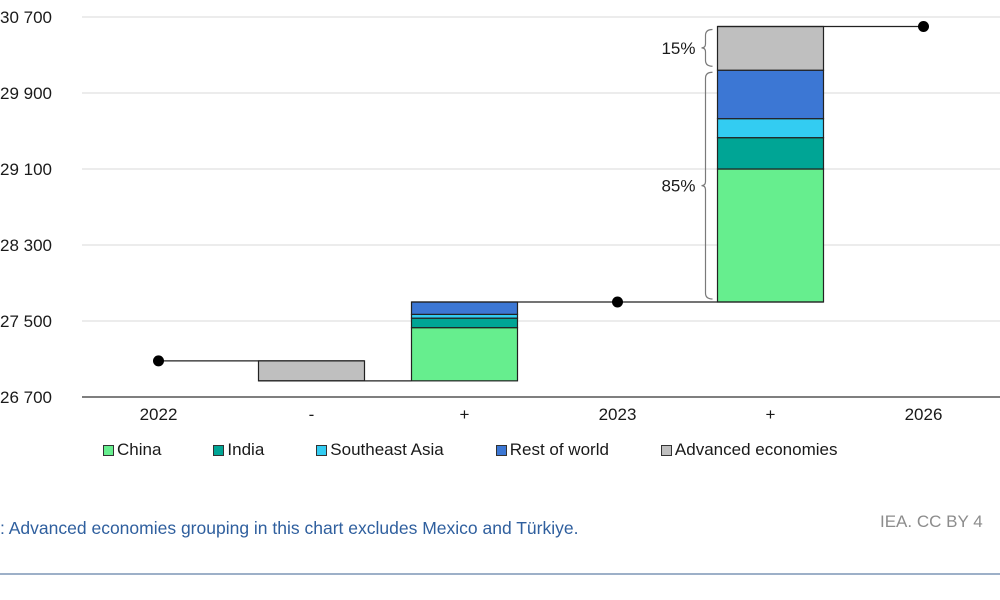  What do you see at coordinates (26, 17) in the screenshot?
I see `y-tick-label: 30 700` at bounding box center [26, 17].